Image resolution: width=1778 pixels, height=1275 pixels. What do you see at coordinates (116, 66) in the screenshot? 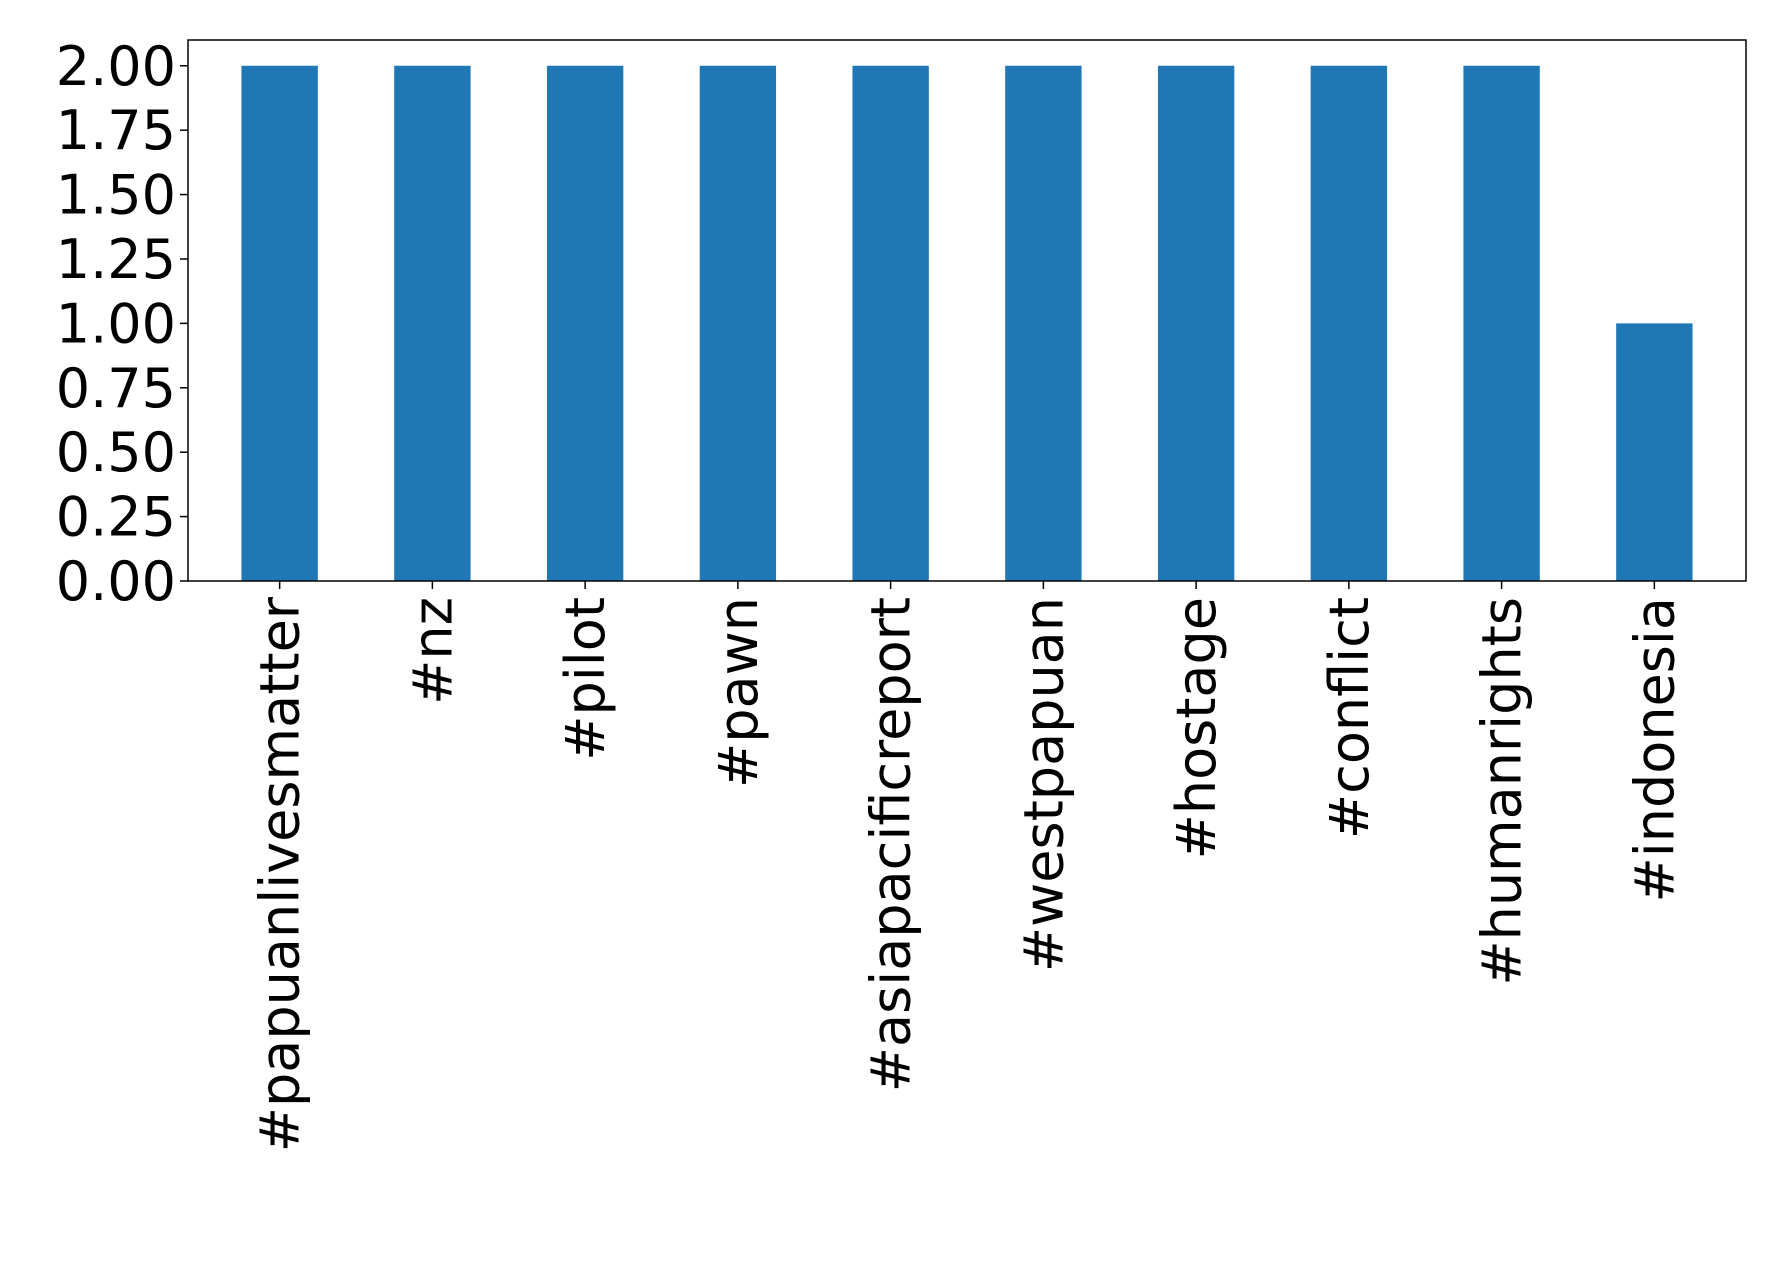
I see `y-tick-label: 2.00` at bounding box center [116, 66].